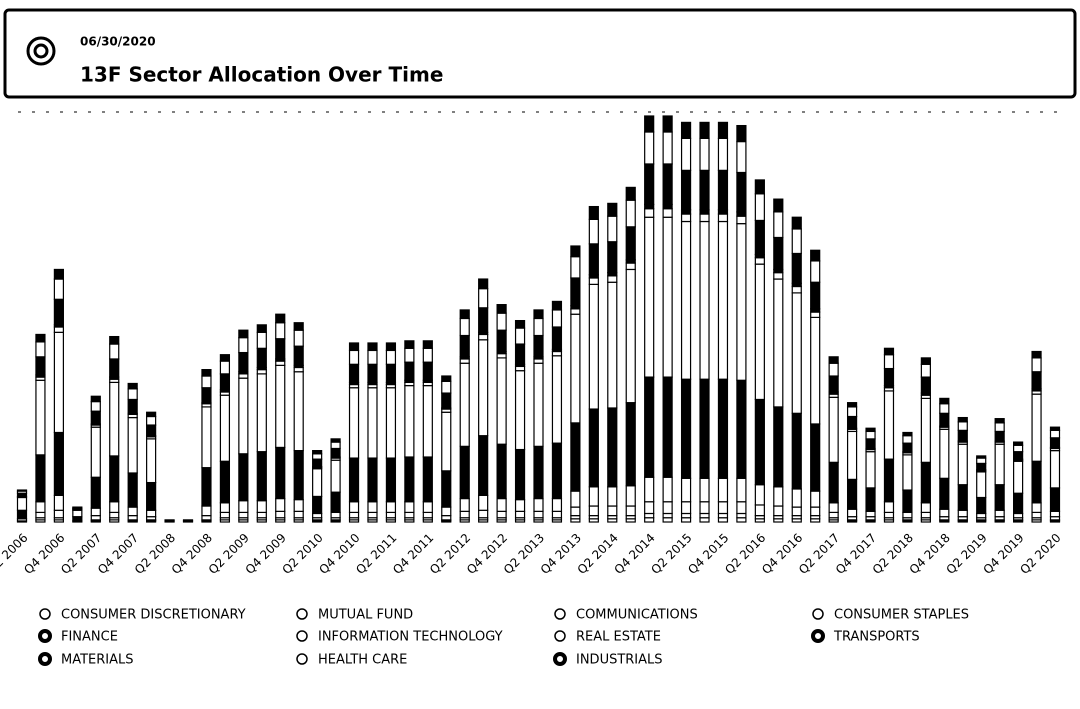  What do you see at coordinates (540, 53) in the screenshot?
I see `header-box` at bounding box center [540, 53].